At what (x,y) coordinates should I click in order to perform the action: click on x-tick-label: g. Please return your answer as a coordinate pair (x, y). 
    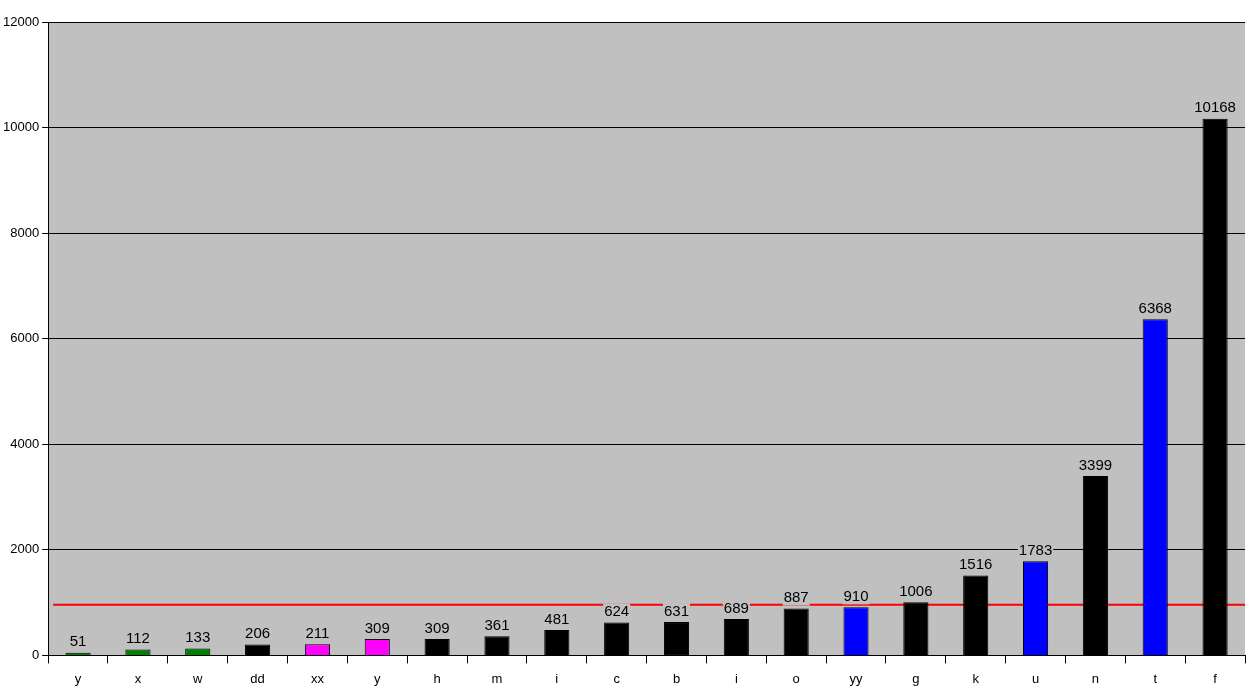
    Looking at the image, I should click on (916, 678).